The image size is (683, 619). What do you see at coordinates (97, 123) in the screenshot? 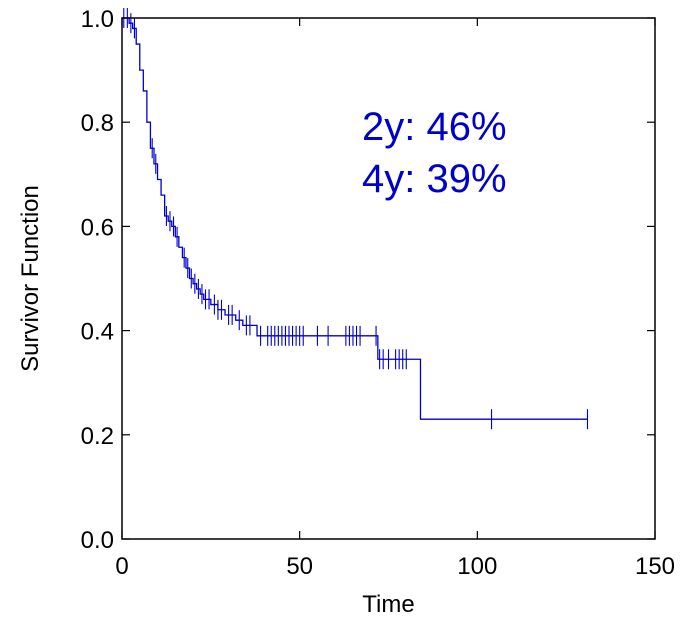
I see `y-tick-label: 0.8` at bounding box center [97, 123].